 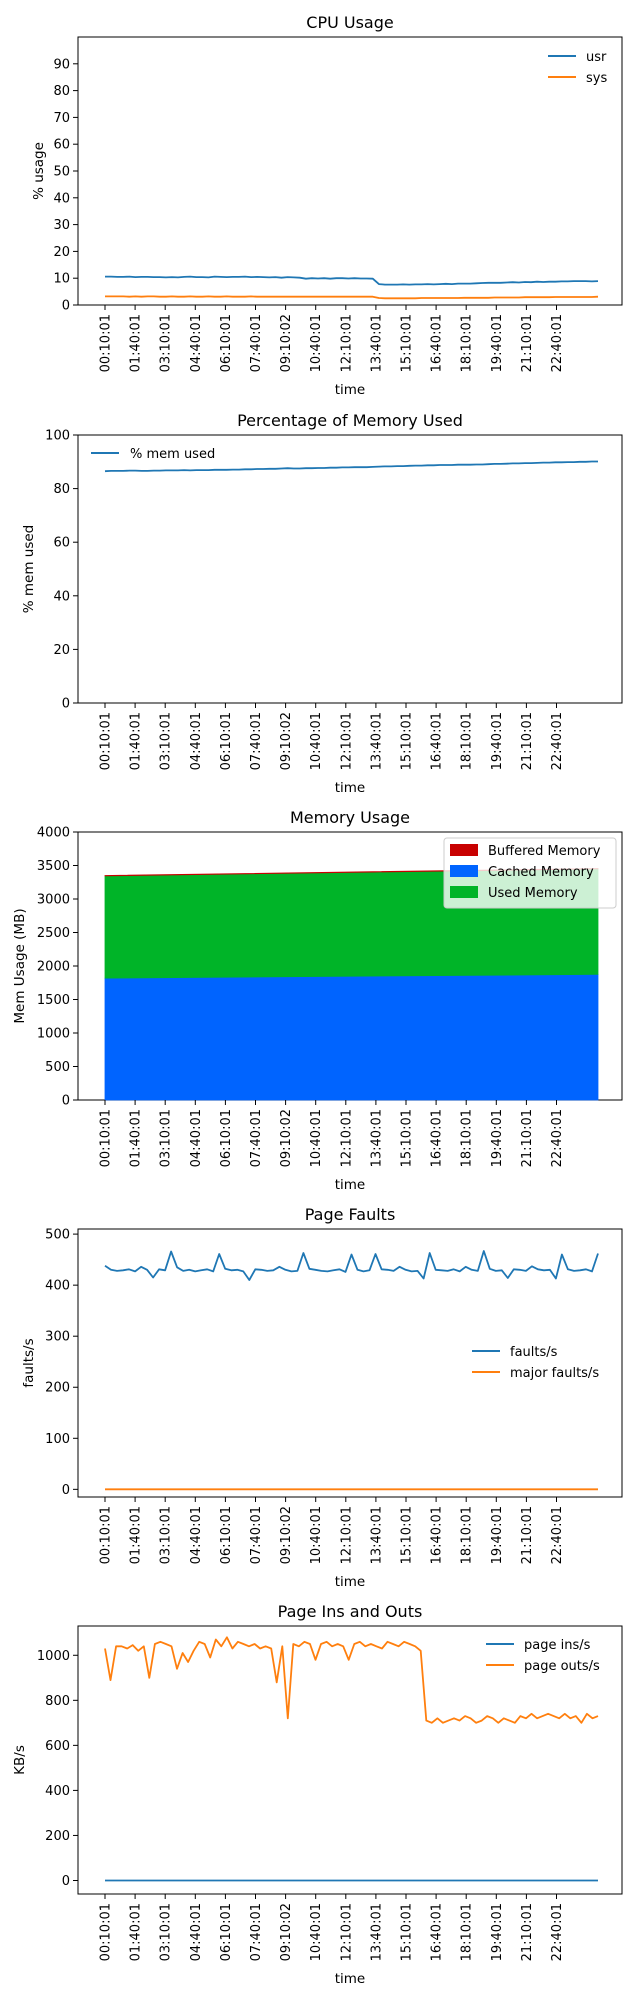 I want to click on mem-xtick-label: 01:40:01, so click(x=136, y=741).